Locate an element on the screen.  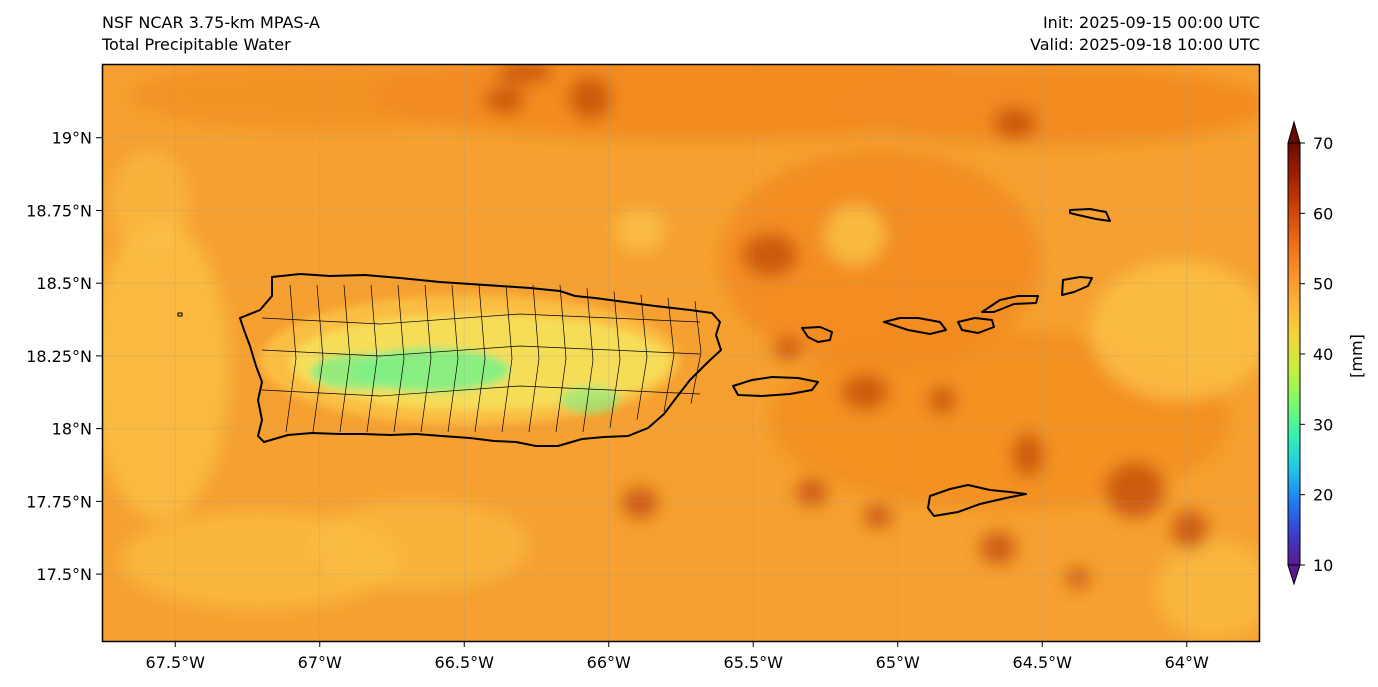
init-time: Init: 2025-09-15 00:00 UTC is located at coordinates (1151, 22).